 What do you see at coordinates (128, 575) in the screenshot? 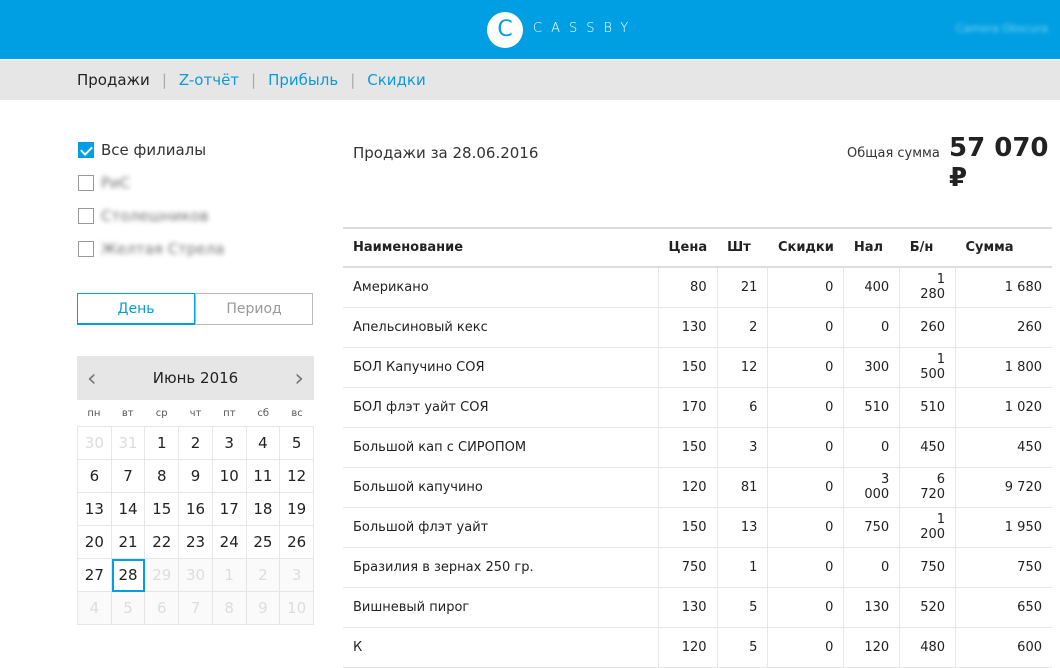
I see `calendar-day: 28` at bounding box center [128, 575].